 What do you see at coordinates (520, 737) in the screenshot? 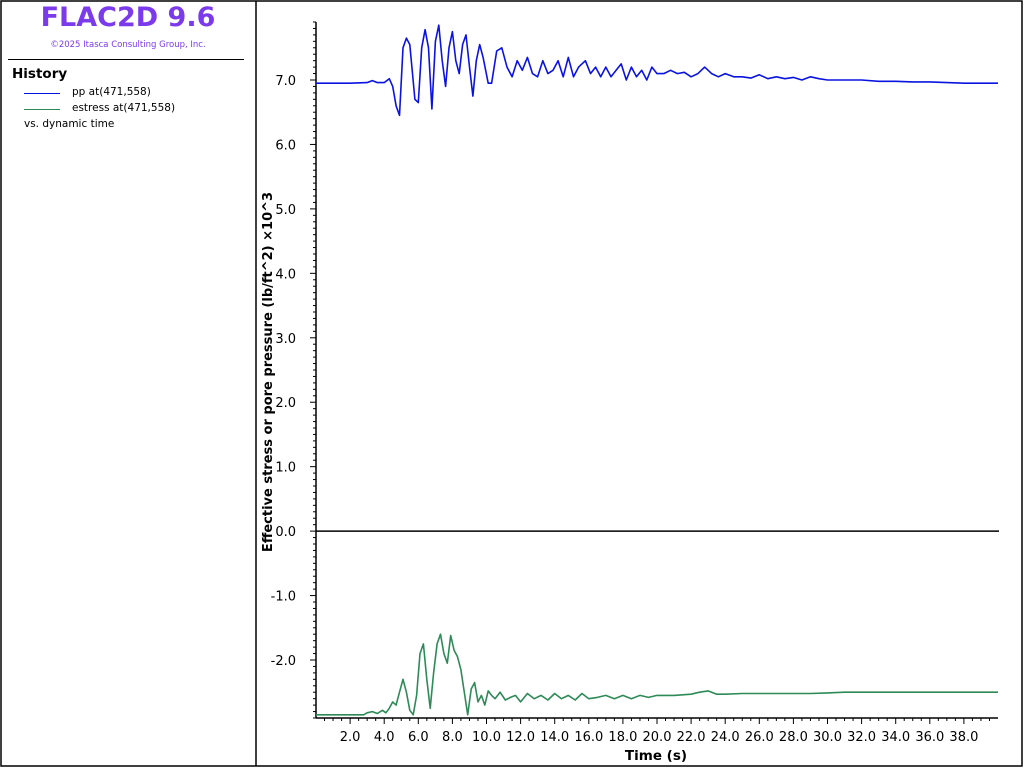
I see `x-tick-label: 12.0` at bounding box center [520, 737].